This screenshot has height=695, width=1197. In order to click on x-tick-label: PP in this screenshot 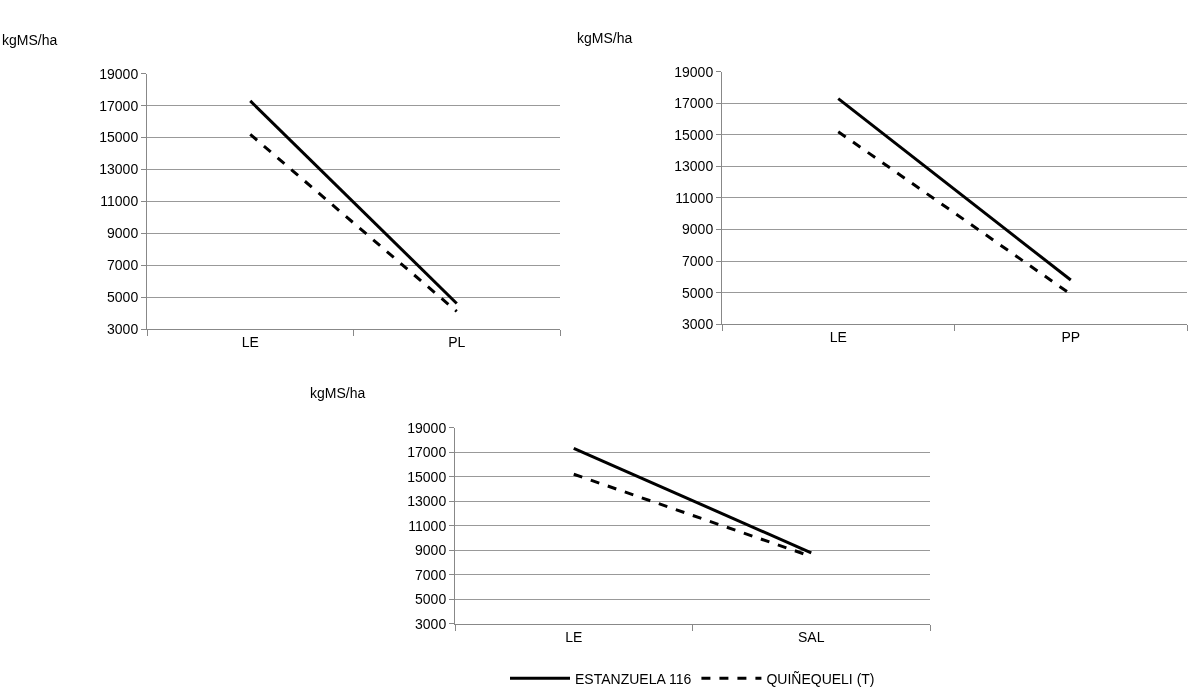, I will do `click(1071, 336)`.